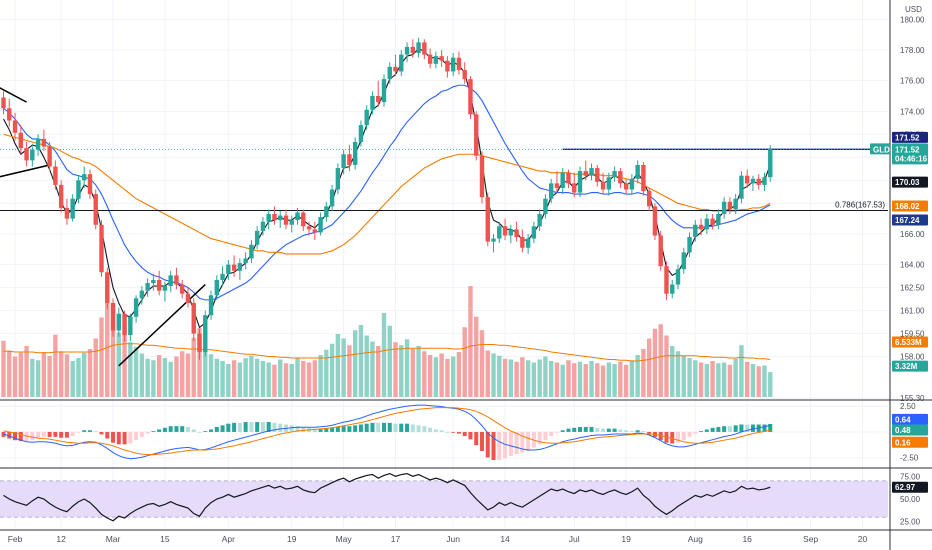 The width and height of the screenshot is (932, 550). What do you see at coordinates (903, 419) in the screenshot?
I see `macd-badge-text: 0.64` at bounding box center [903, 419].